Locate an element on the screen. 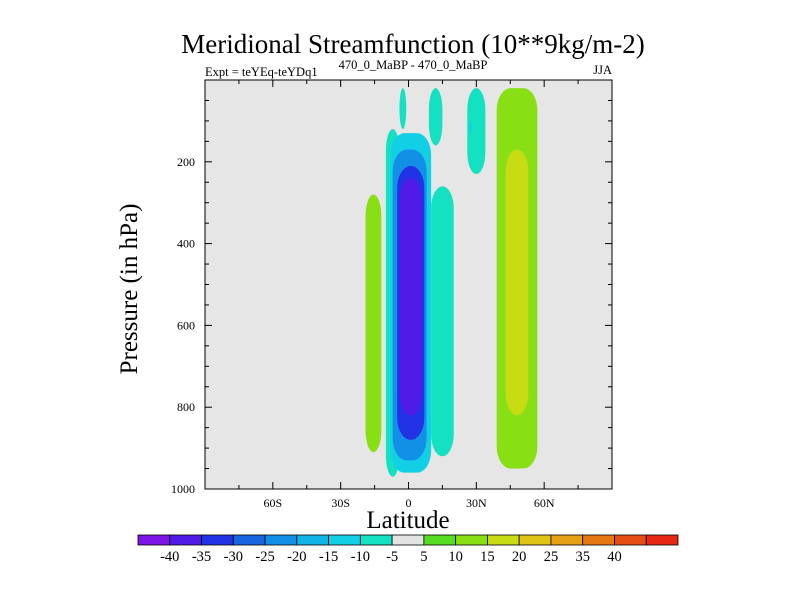 This screenshot has height=600, width=800. y-axis-label: Pressure (in hPa) is located at coordinates (129, 289).